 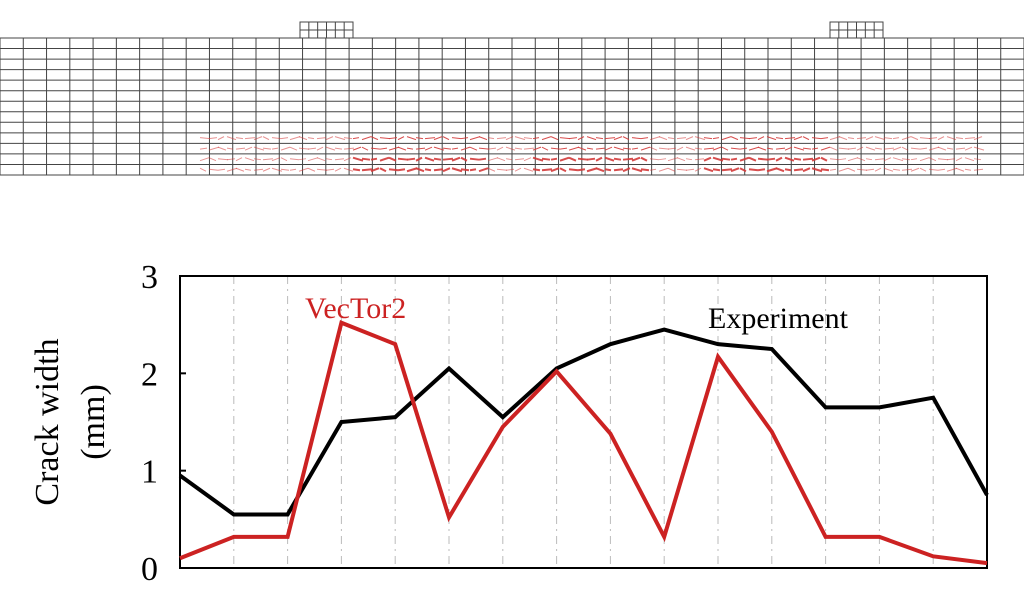 What do you see at coordinates (592, 154) in the screenshot?
I see `mesh-crack-pattern` at bounding box center [592, 154].